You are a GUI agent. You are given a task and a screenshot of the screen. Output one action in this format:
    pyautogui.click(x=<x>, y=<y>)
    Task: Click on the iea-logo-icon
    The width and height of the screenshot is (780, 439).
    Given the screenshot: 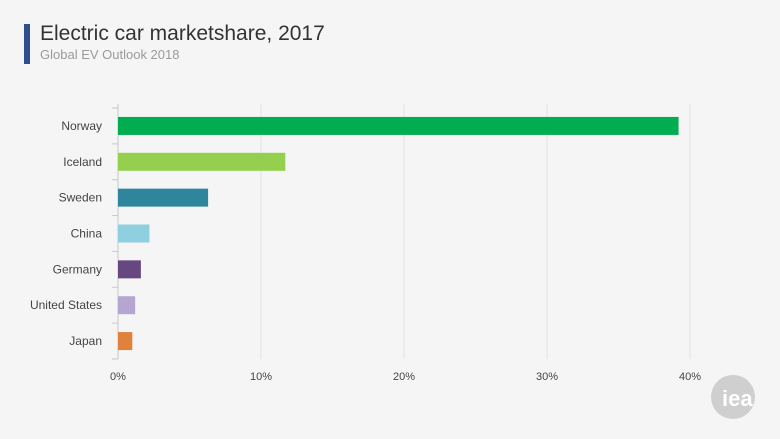 What is the action you would take?
    pyautogui.click(x=733, y=397)
    